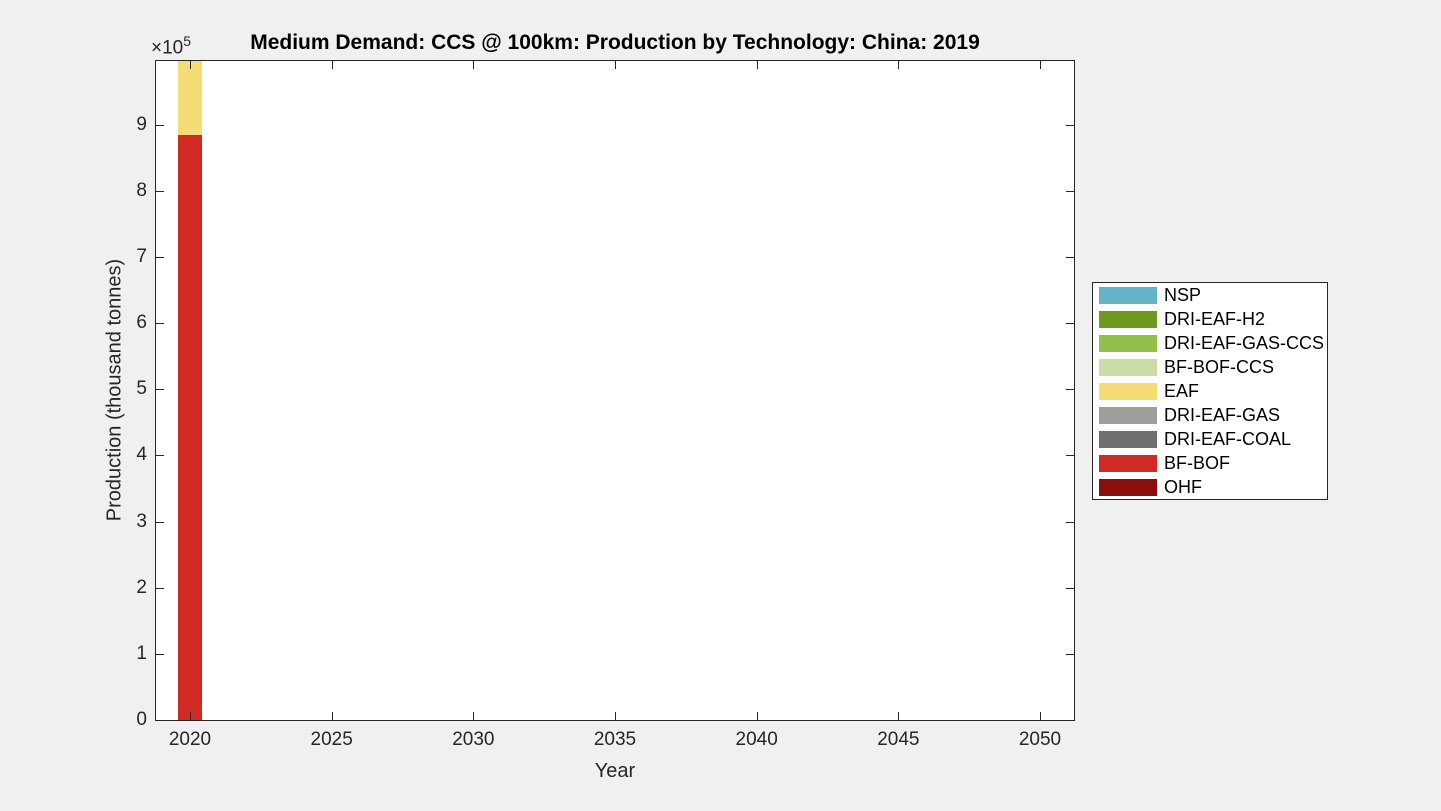 This screenshot has height=811, width=1441. I want to click on legend-label: BF-BOF-CCS, so click(1219, 367).